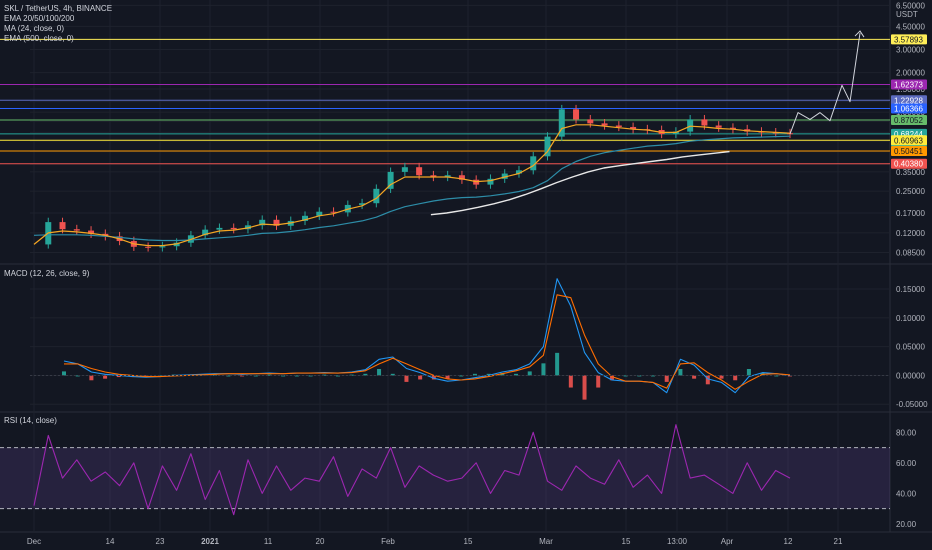  I want to click on indicator-ema-group: EMA 20/50/100/200, so click(39, 18).